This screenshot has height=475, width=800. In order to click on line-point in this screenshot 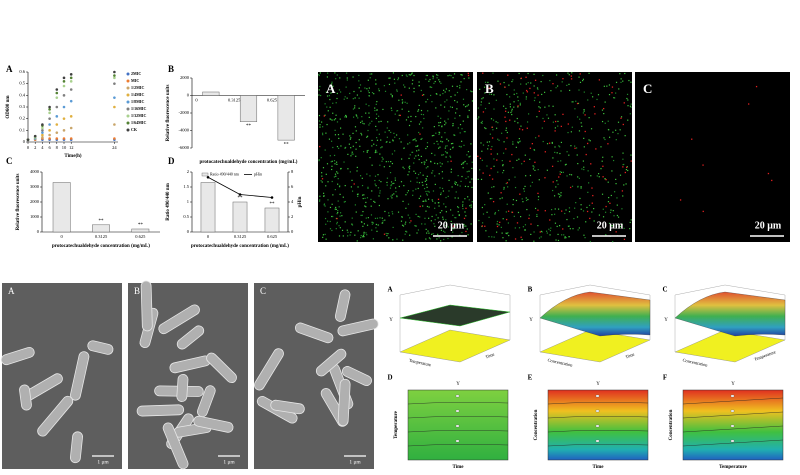, I will do `click(240, 194)`.